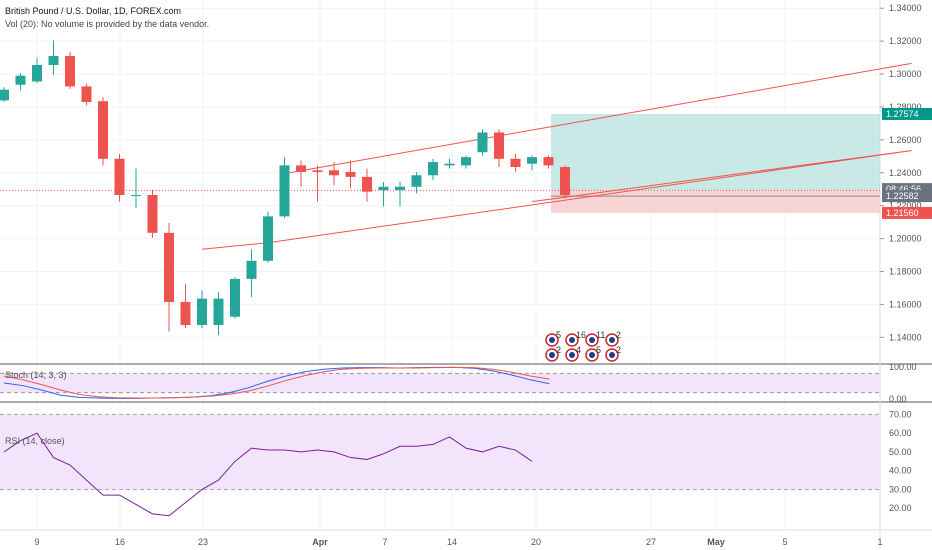 This screenshot has width=932, height=550. I want to click on event-count: 11, so click(600, 335).